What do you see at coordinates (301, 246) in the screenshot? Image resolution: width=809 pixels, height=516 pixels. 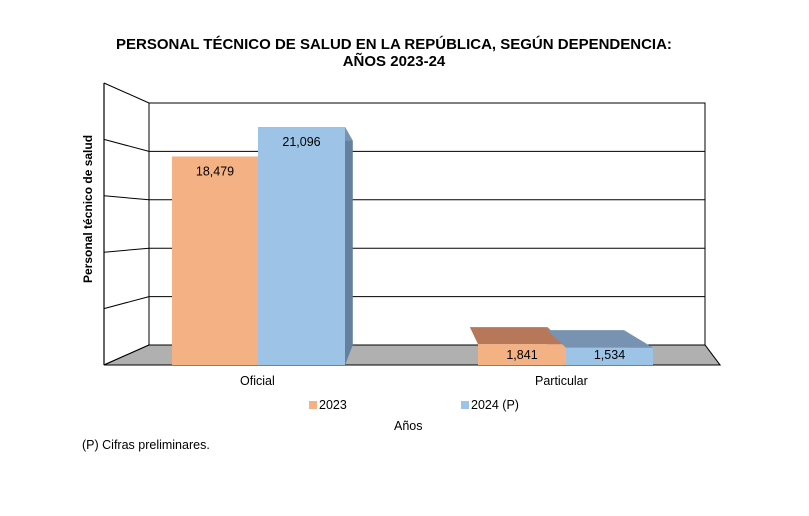 I see `bar-oficial-2024` at bounding box center [301, 246].